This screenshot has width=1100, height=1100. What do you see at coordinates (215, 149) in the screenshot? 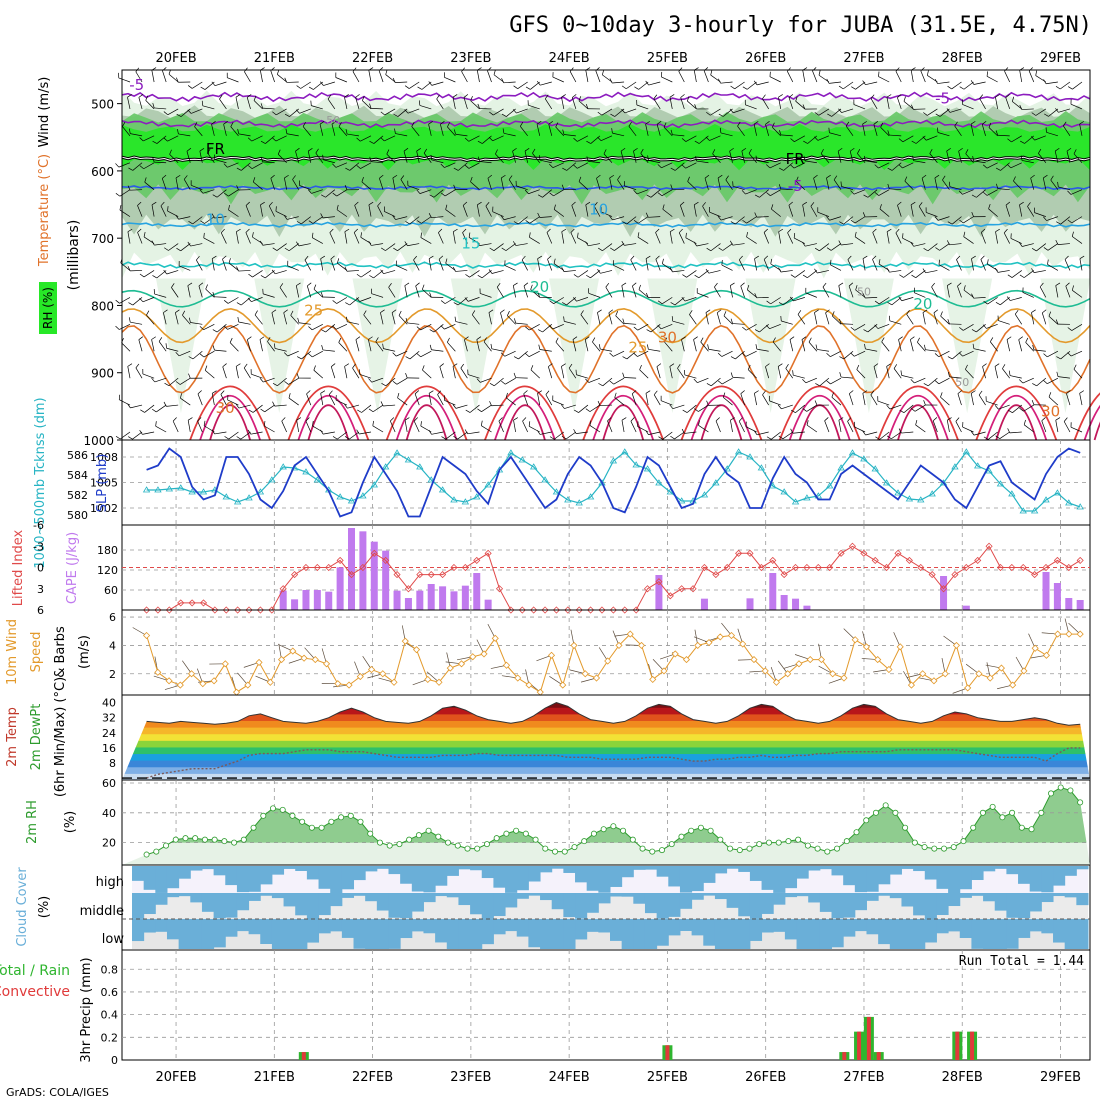
I see `isotherm-label: FR` at bounding box center [215, 149].